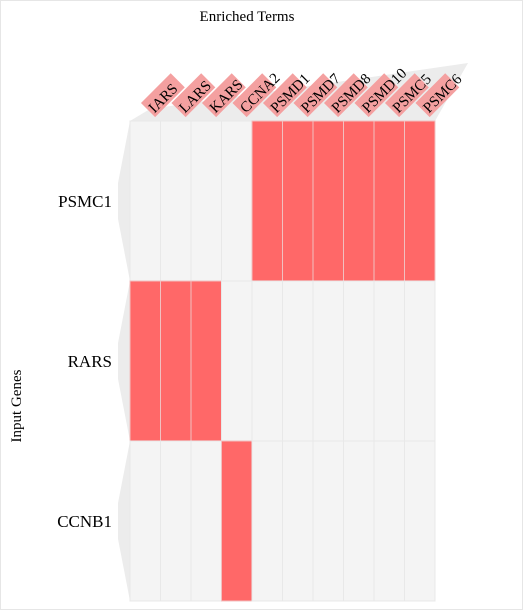 This screenshot has width=523, height=611. What do you see at coordinates (90, 361) in the screenshot?
I see `row-label: RARS` at bounding box center [90, 361].